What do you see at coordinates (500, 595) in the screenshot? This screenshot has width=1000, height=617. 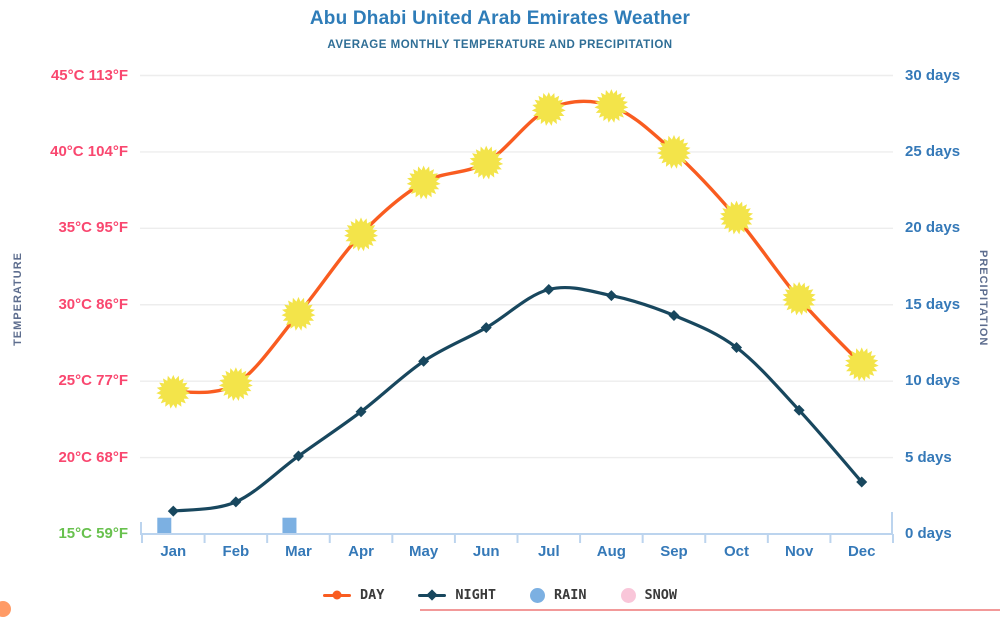 I see `chart-legend: DAY NIGHT RAIN SNOW` at bounding box center [500, 595].